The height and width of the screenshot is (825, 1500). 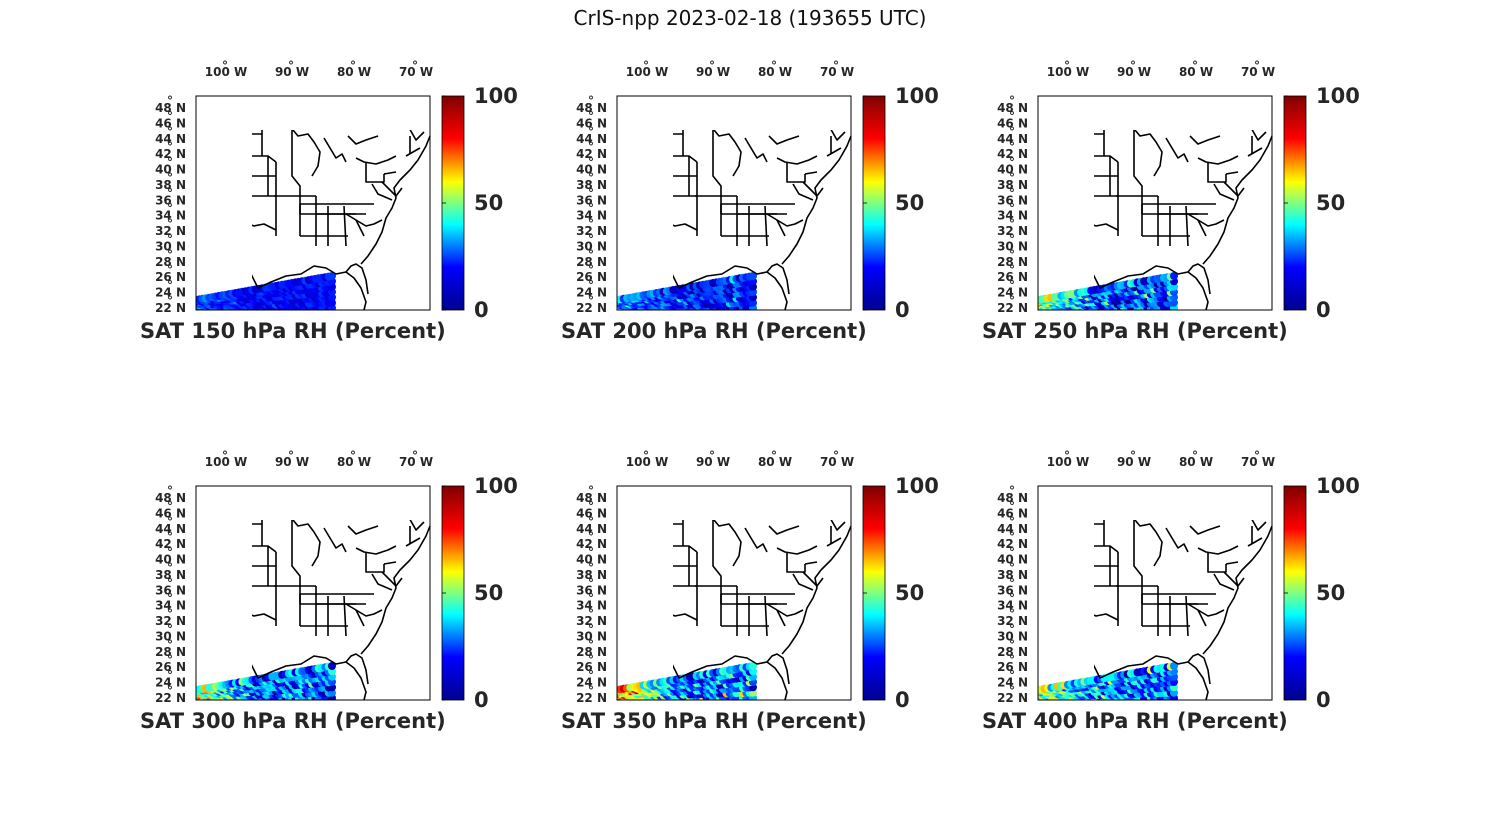 I want to click on lat-tick-label: 42 N, so click(x=170, y=544).